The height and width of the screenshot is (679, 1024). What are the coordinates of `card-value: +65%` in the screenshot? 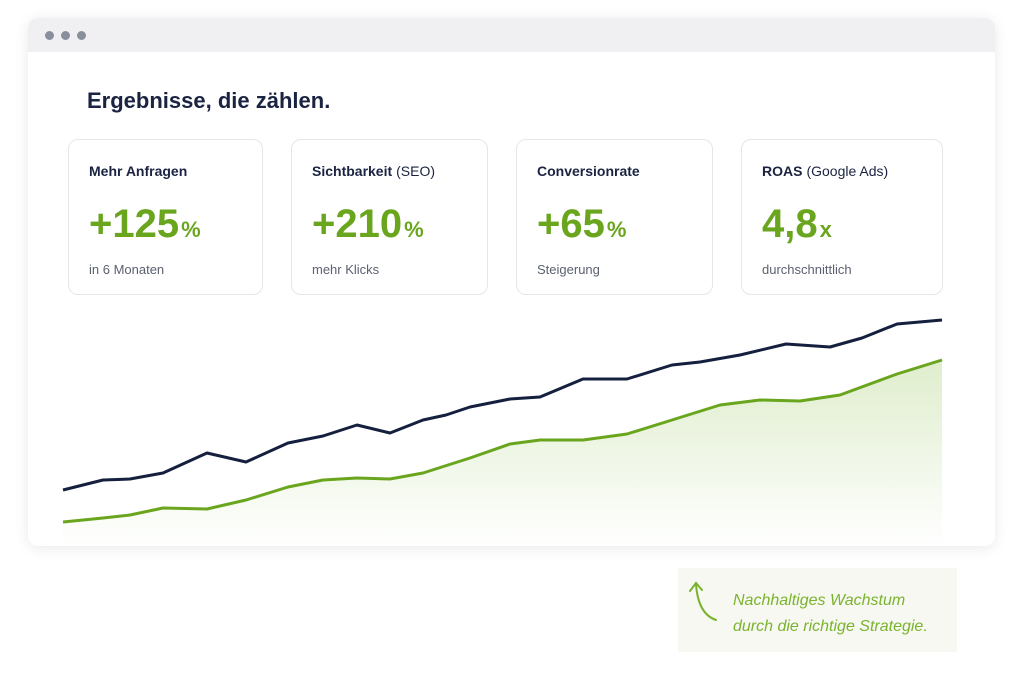 It's located at (581, 224).